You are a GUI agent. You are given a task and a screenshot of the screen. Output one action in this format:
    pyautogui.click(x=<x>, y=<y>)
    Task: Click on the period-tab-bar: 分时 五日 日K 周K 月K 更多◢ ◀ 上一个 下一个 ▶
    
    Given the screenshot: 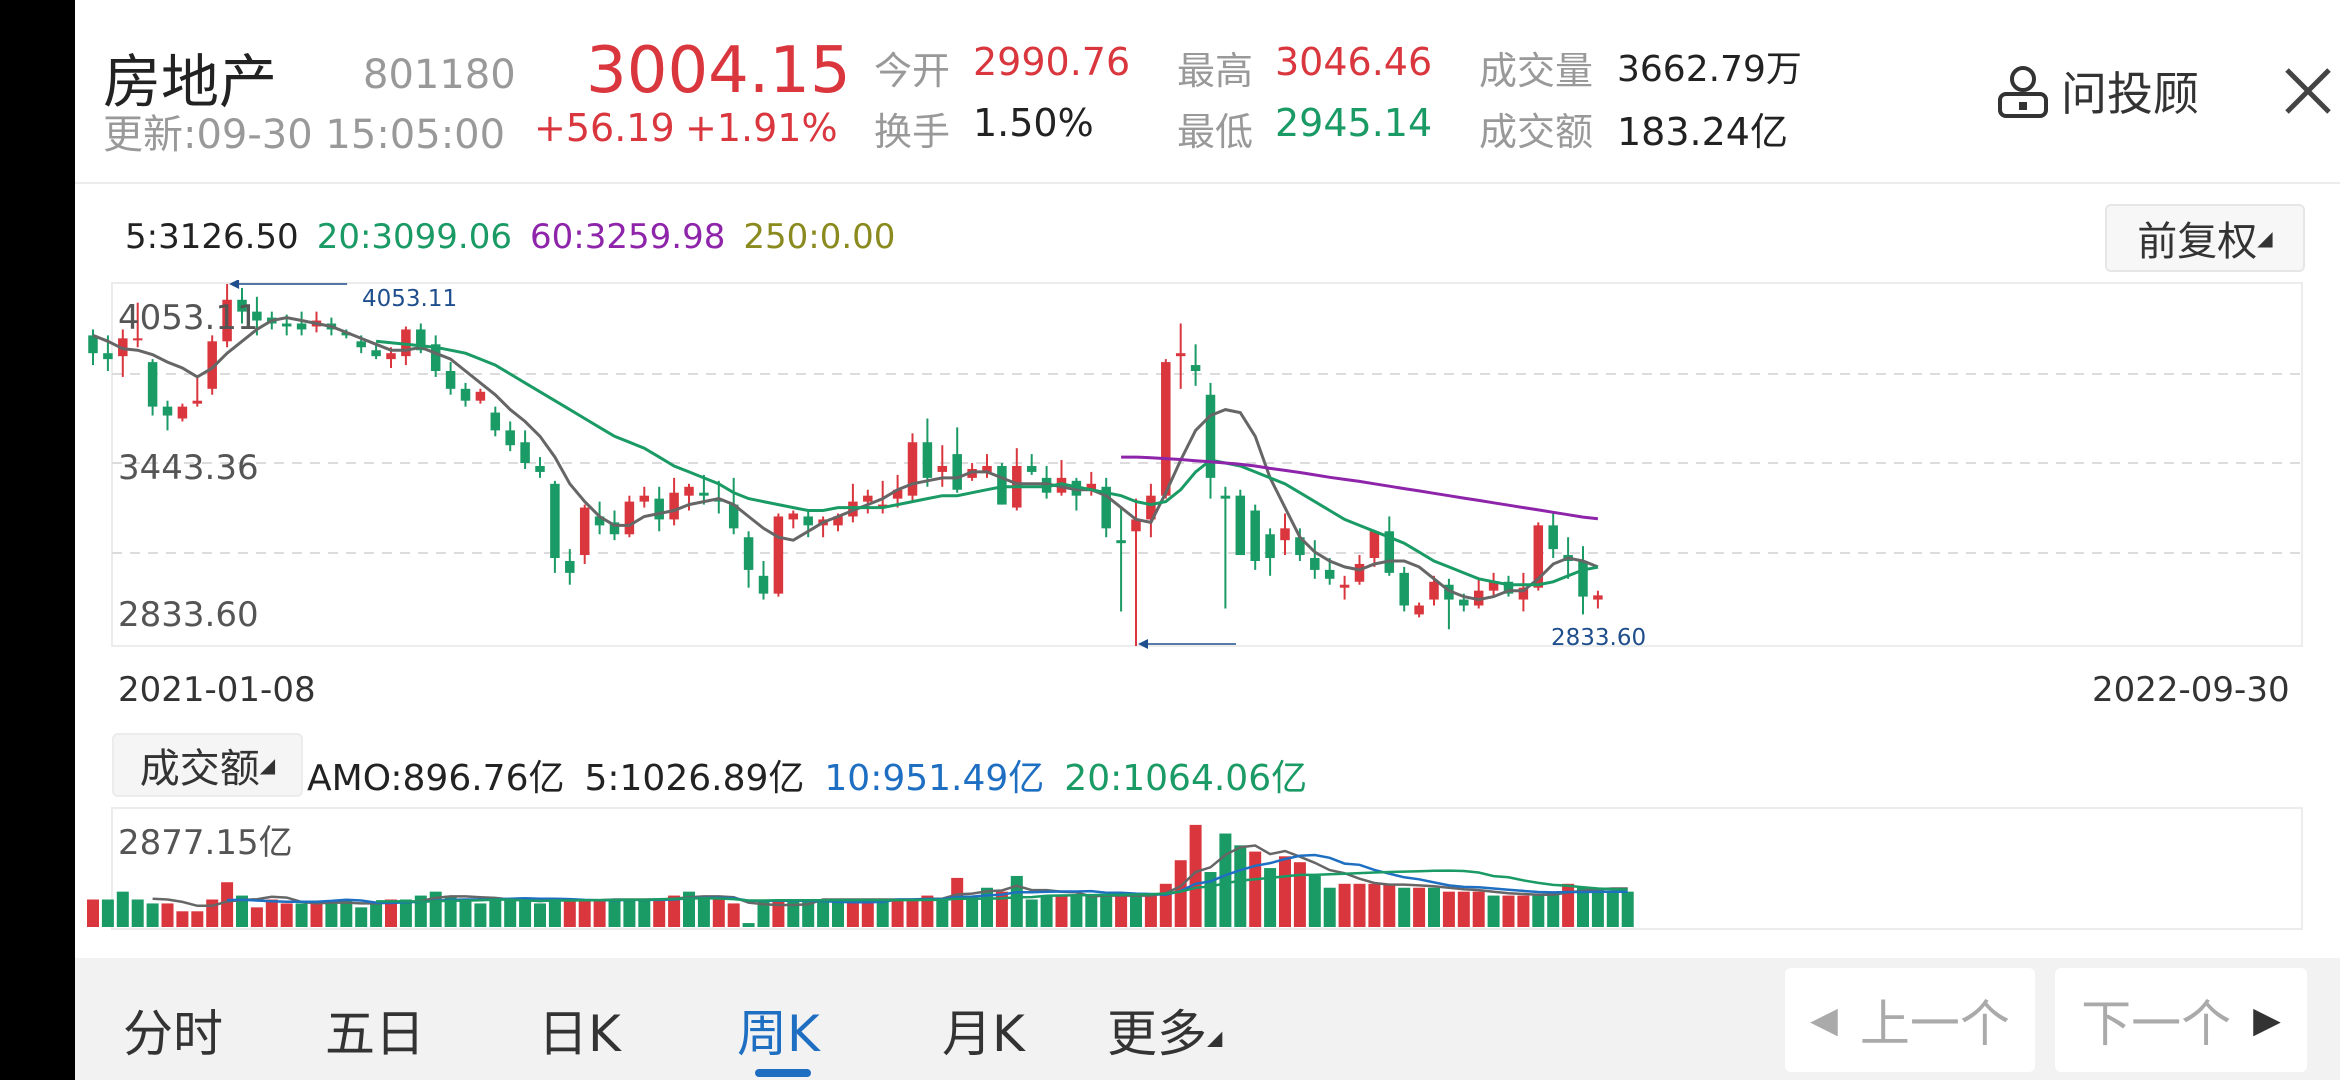 What is the action you would take?
    pyautogui.click(x=1207, y=1019)
    